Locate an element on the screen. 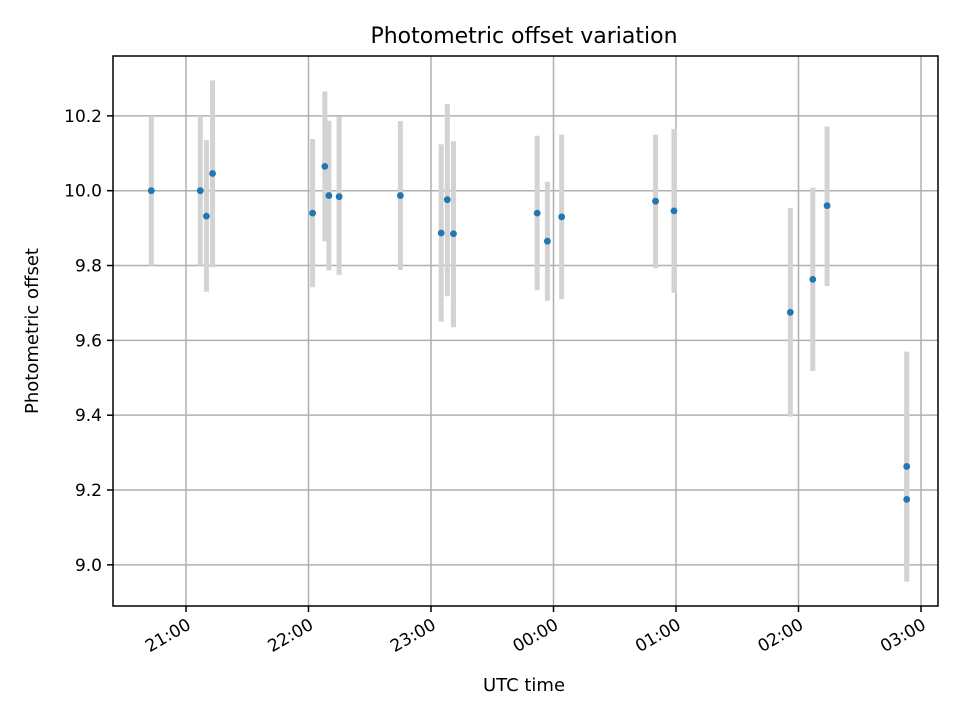  x-tick-label: 23:00 is located at coordinates (413, 636).